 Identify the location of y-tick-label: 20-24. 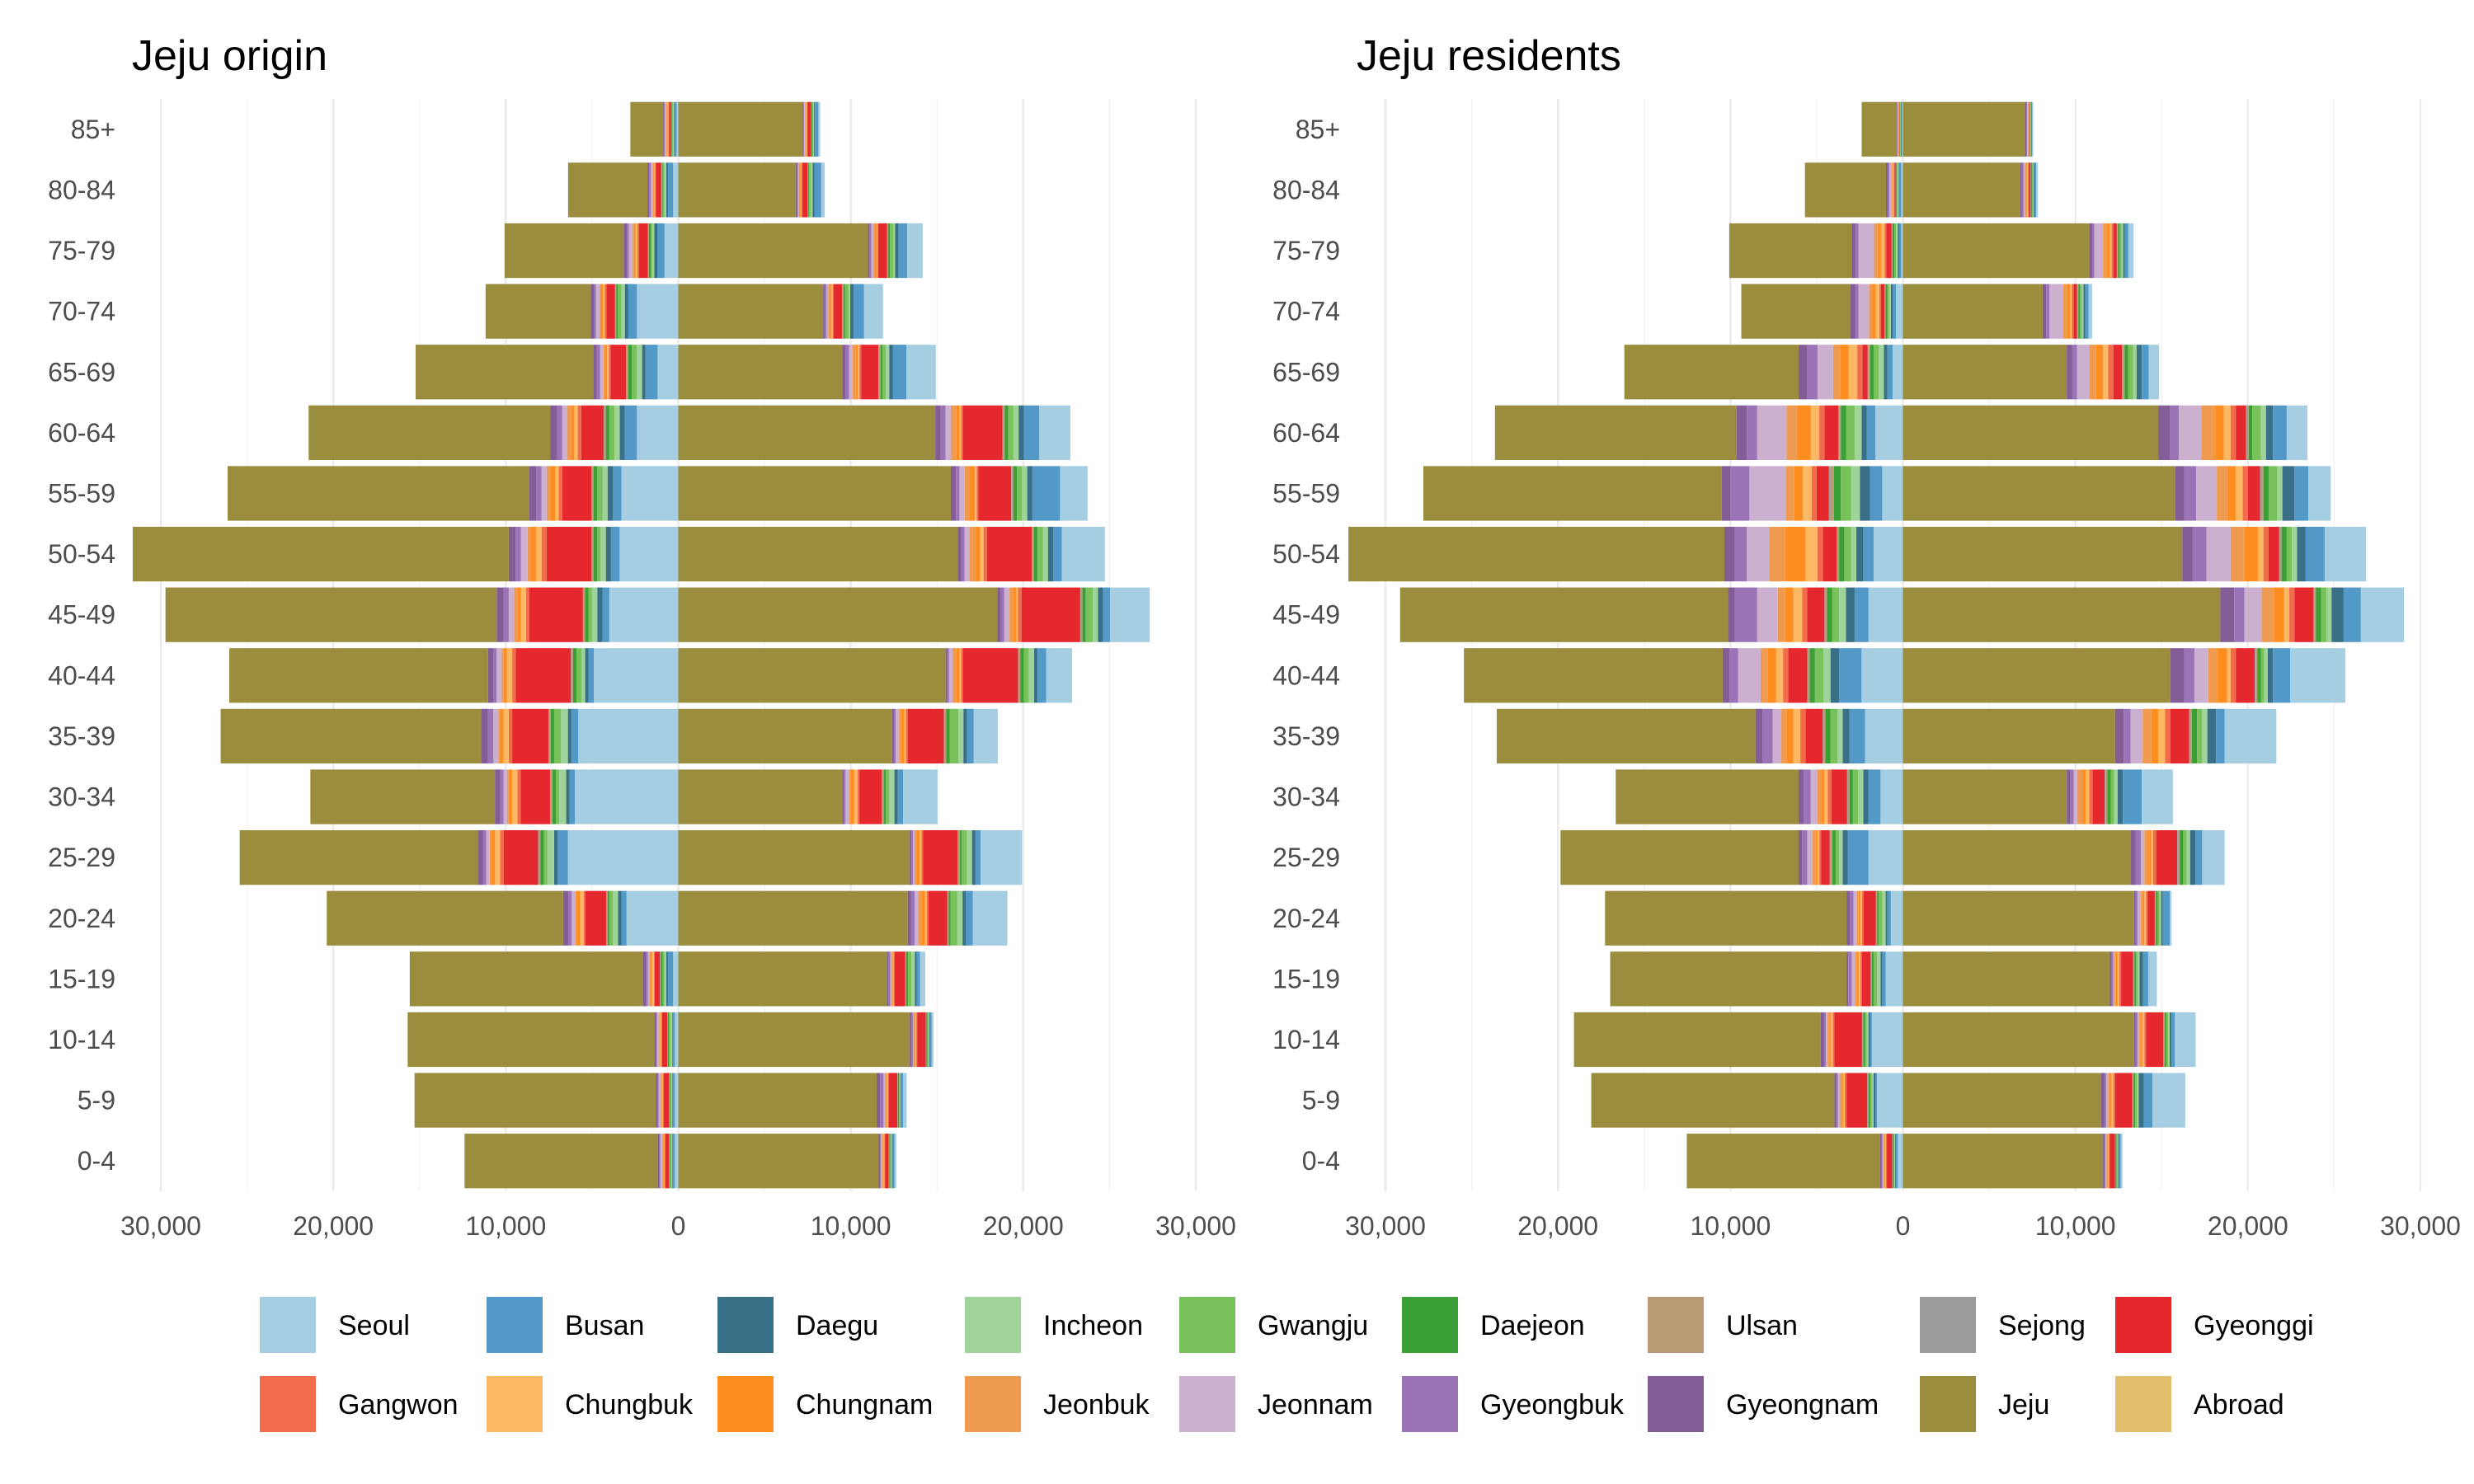
(1306, 919).